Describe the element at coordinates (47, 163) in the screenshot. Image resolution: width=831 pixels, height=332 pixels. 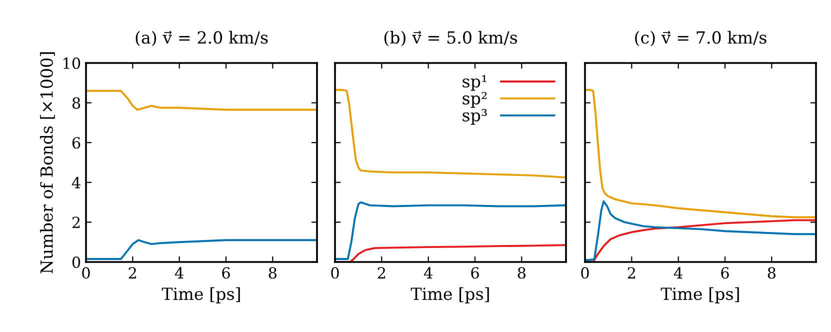
I see `y-axis-title: Number of Bonds [×1000]` at that location.